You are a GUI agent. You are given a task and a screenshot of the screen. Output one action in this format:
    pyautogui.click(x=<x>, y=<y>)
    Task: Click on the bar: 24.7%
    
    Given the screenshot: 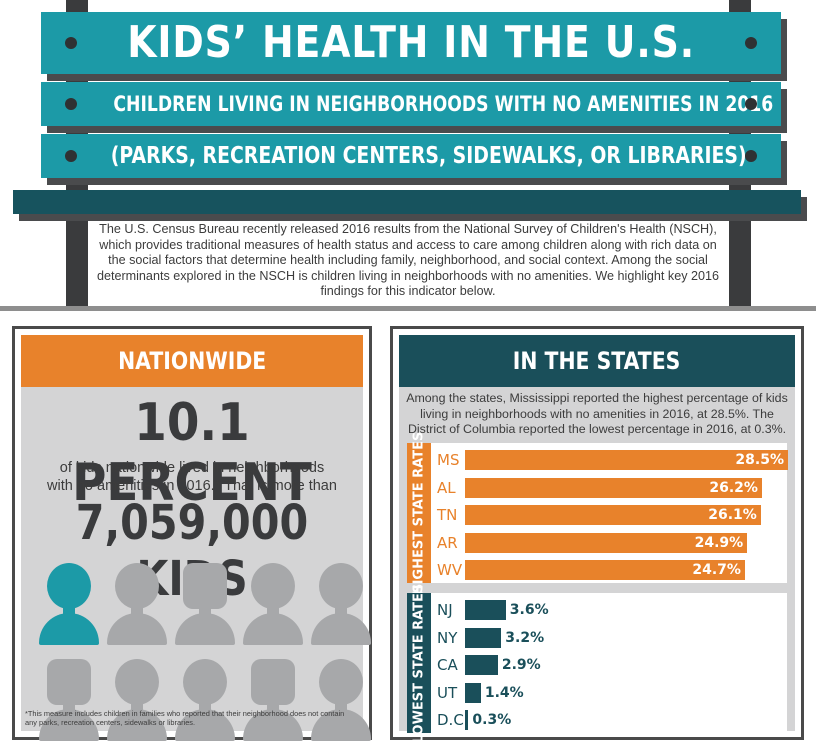 What is the action you would take?
    pyautogui.click(x=605, y=570)
    